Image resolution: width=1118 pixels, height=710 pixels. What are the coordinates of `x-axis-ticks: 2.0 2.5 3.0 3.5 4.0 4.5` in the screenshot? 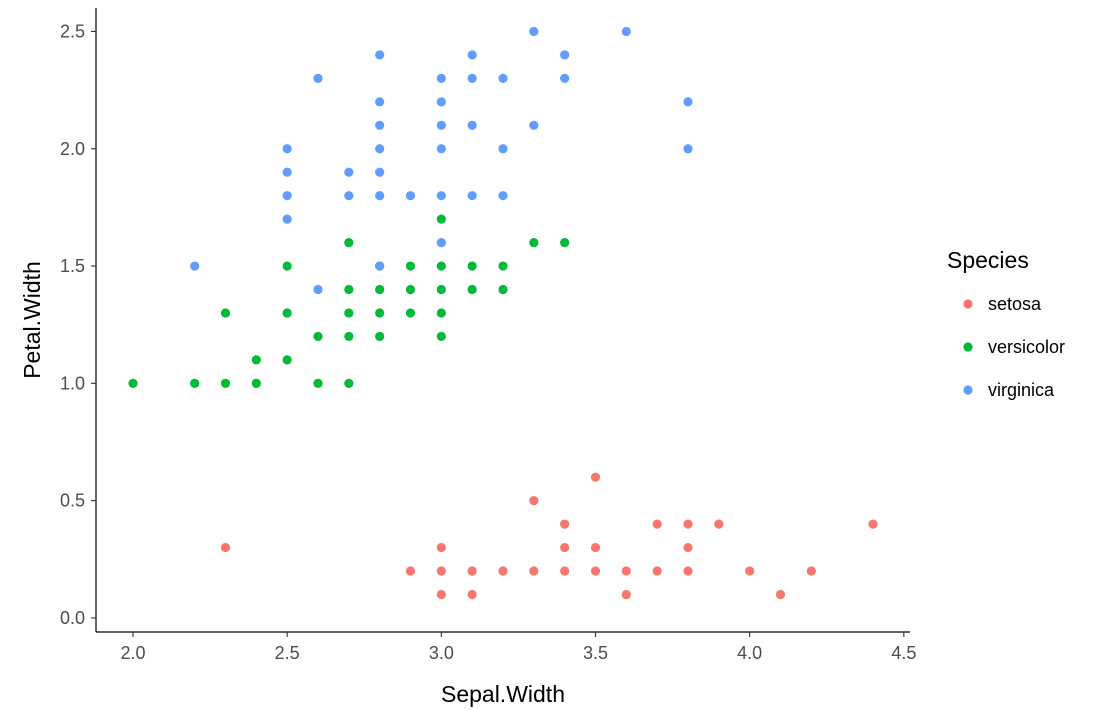 It's located at (518, 647).